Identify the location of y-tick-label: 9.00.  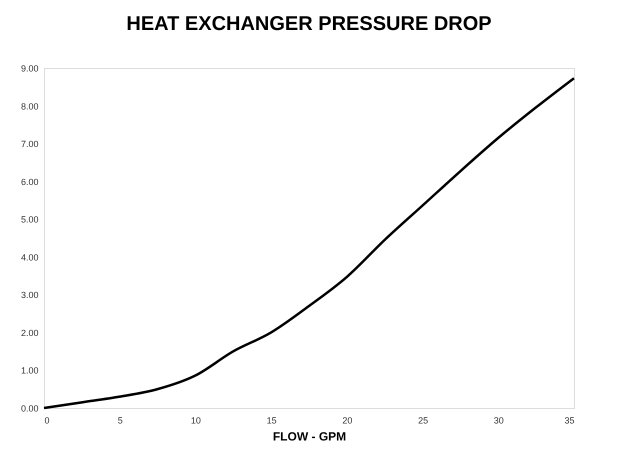
(29, 69).